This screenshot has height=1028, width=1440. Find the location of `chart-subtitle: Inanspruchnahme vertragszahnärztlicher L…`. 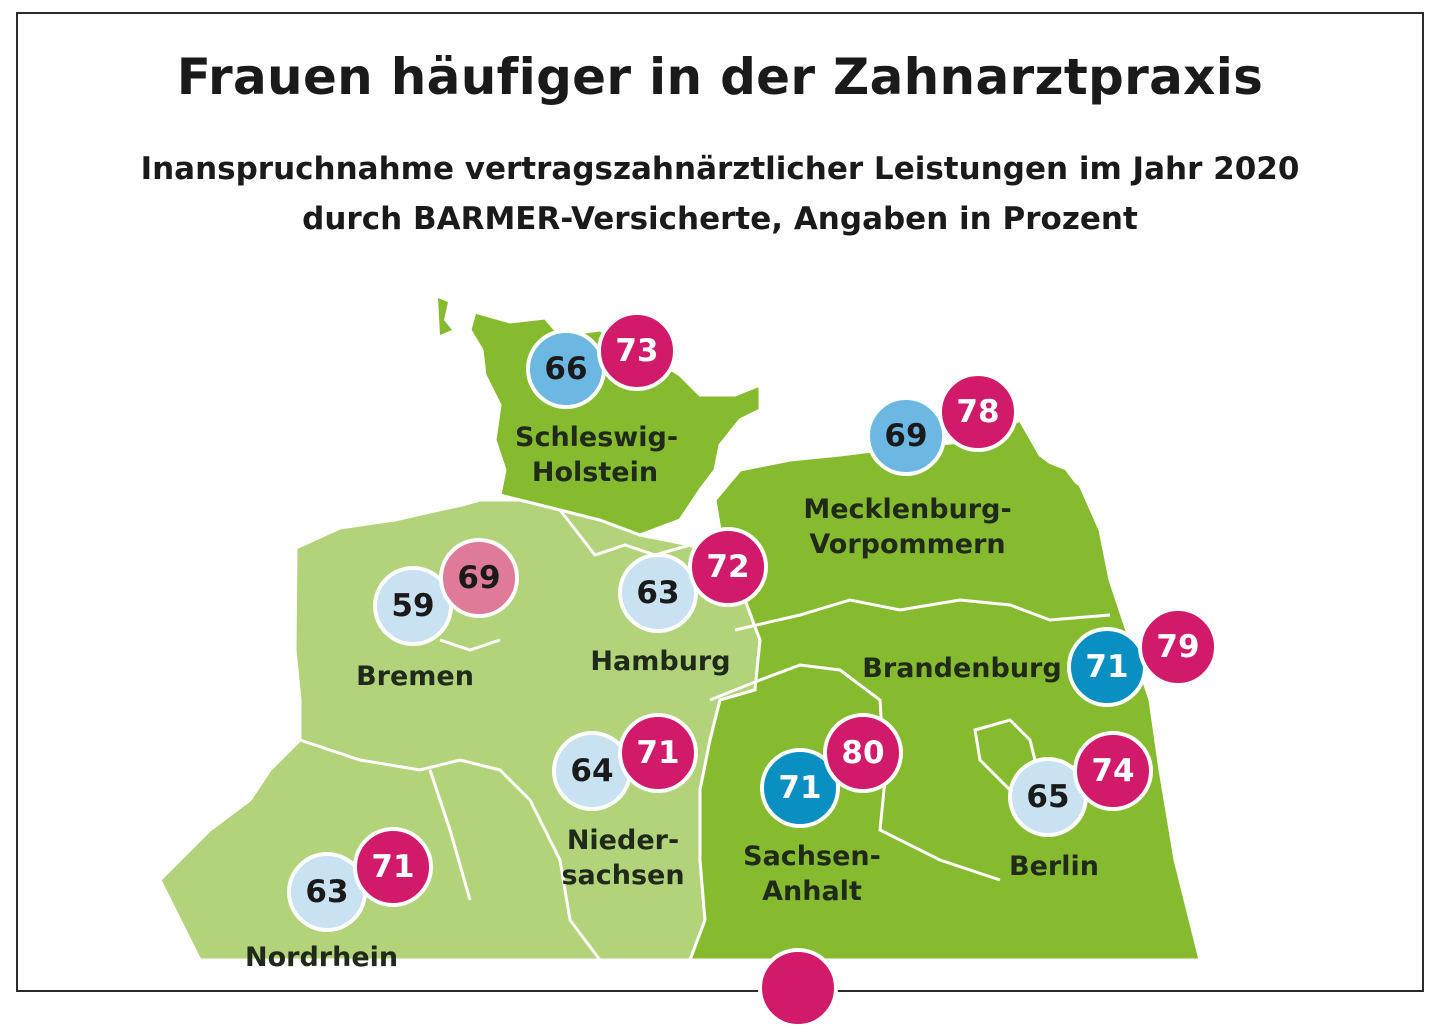

chart-subtitle: Inanspruchnahme vertragszahnärztlicher L… is located at coordinates (720, 194).